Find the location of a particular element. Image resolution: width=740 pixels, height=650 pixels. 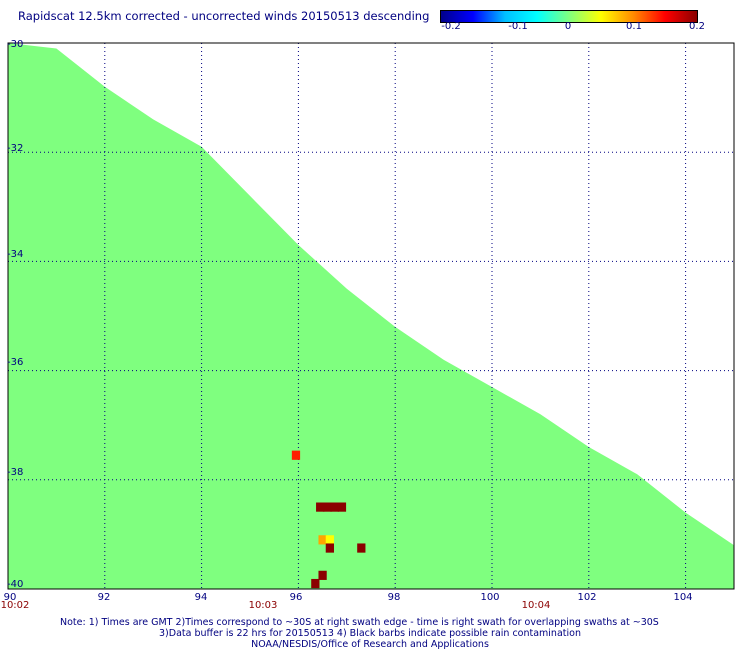

colorbar is located at coordinates (569, 16).